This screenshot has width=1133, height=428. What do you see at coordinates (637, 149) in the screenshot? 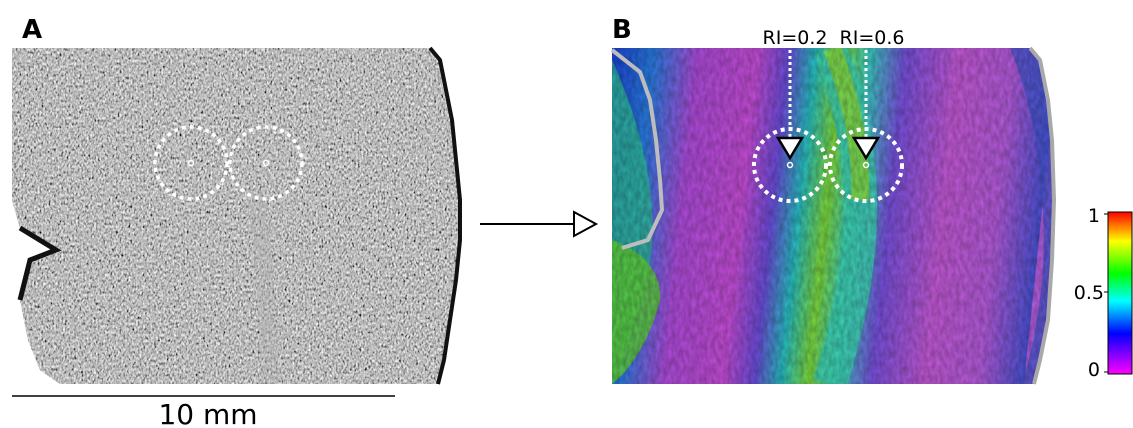
I see `panel-b-tear-edge` at bounding box center [637, 149].